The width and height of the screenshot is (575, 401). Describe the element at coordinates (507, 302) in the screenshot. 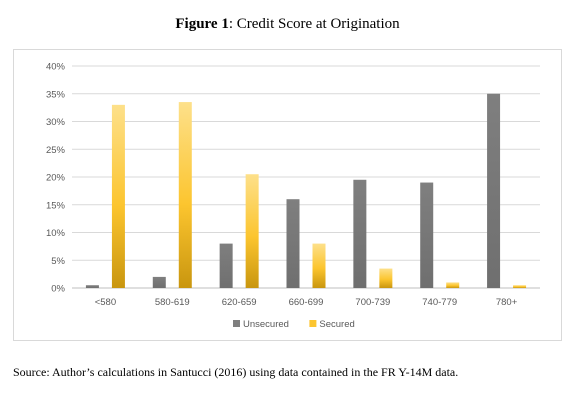

I see `x-tick-label: 780+` at that location.